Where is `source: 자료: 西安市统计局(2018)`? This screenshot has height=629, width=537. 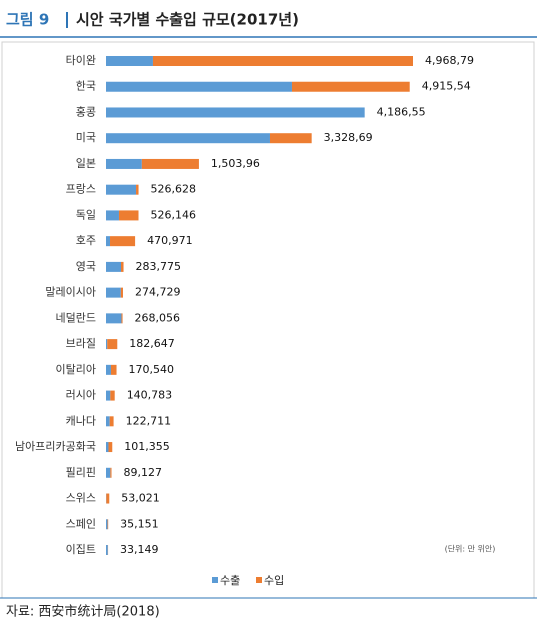
source: 자료: 西安市统计局(2018) is located at coordinates (83, 612).